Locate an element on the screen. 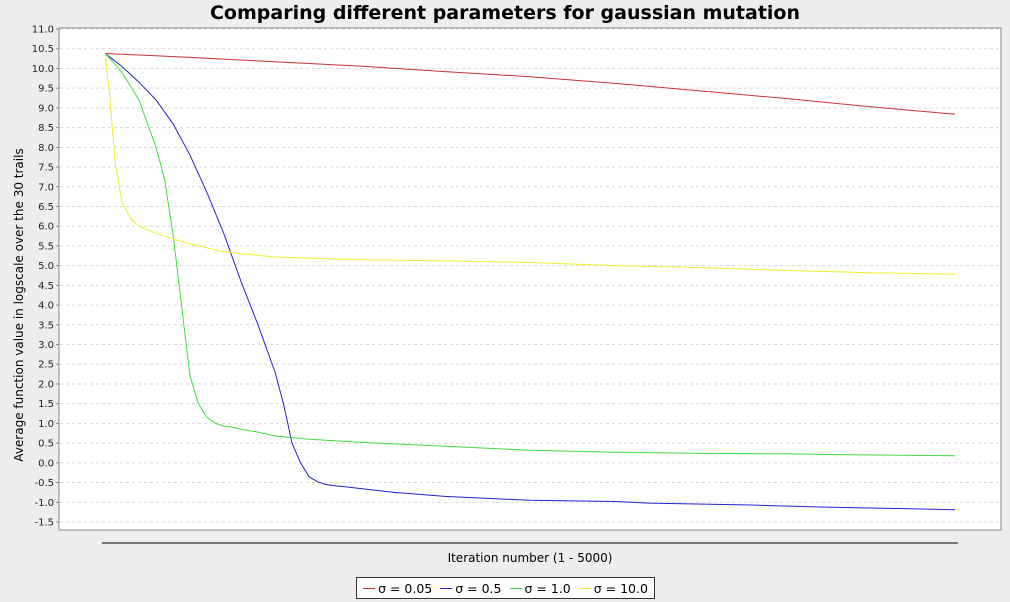 This screenshot has width=1010, height=602. y-tick-label: 1.5 is located at coordinates (46, 404).